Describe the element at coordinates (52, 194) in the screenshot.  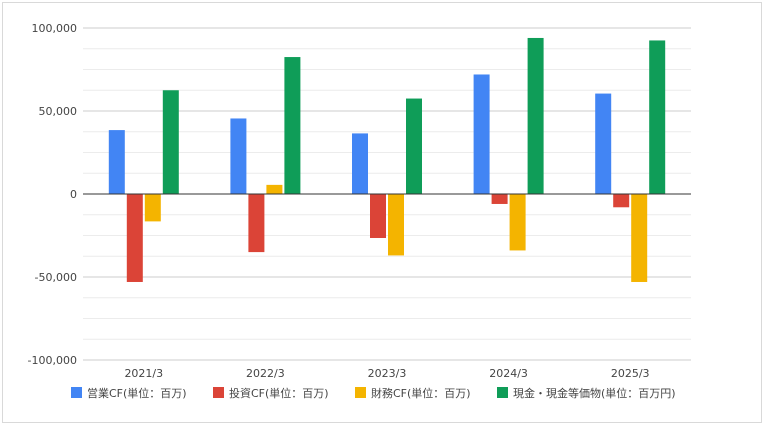
I see `y-axis-ticks: 100,000 50,000 0 -50,000 -100,000` at that location.